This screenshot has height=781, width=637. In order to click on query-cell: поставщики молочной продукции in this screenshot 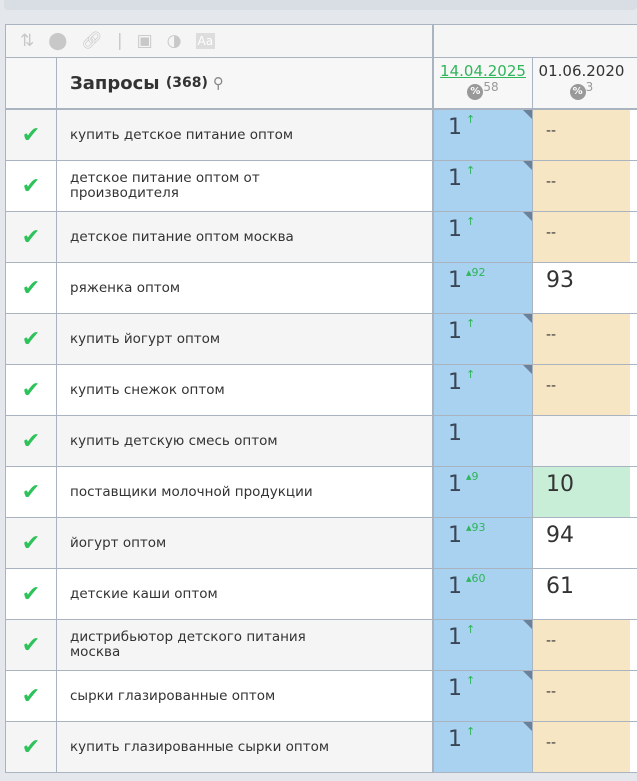, I will do `click(245, 492)`.